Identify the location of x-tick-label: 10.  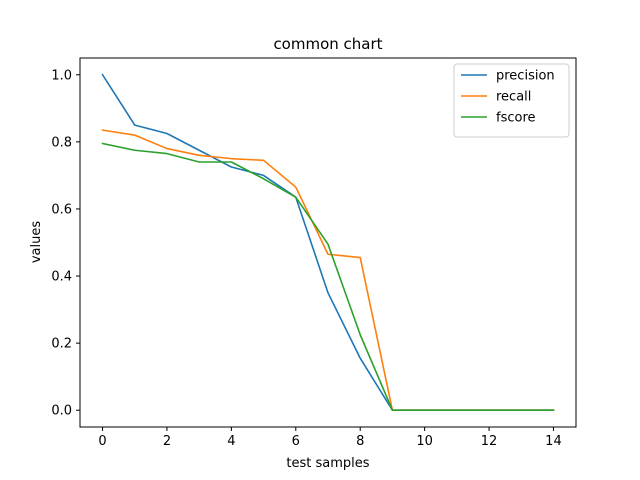
(424, 441).